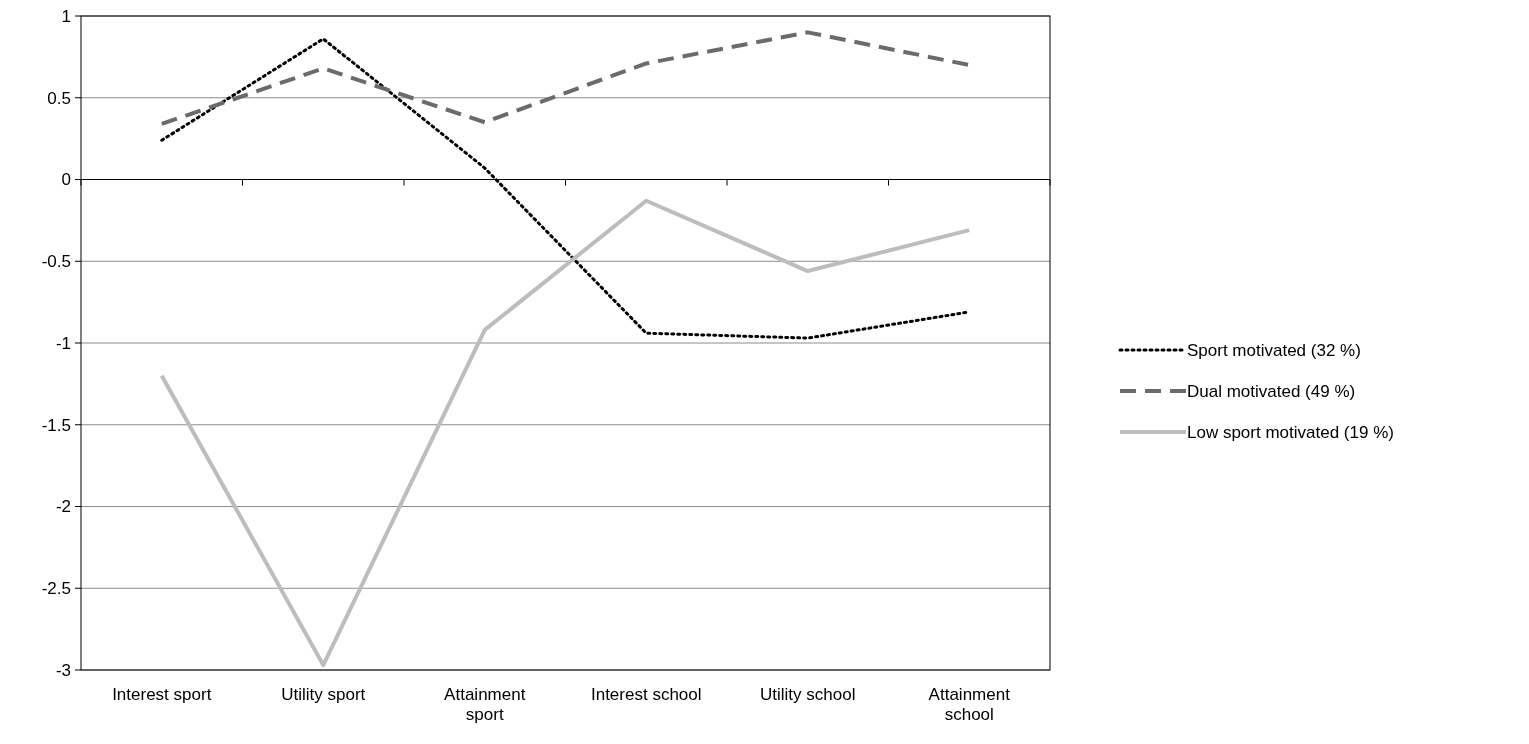 This screenshot has width=1529, height=744. I want to click on x-tick-label: Interest school, so click(646, 694).